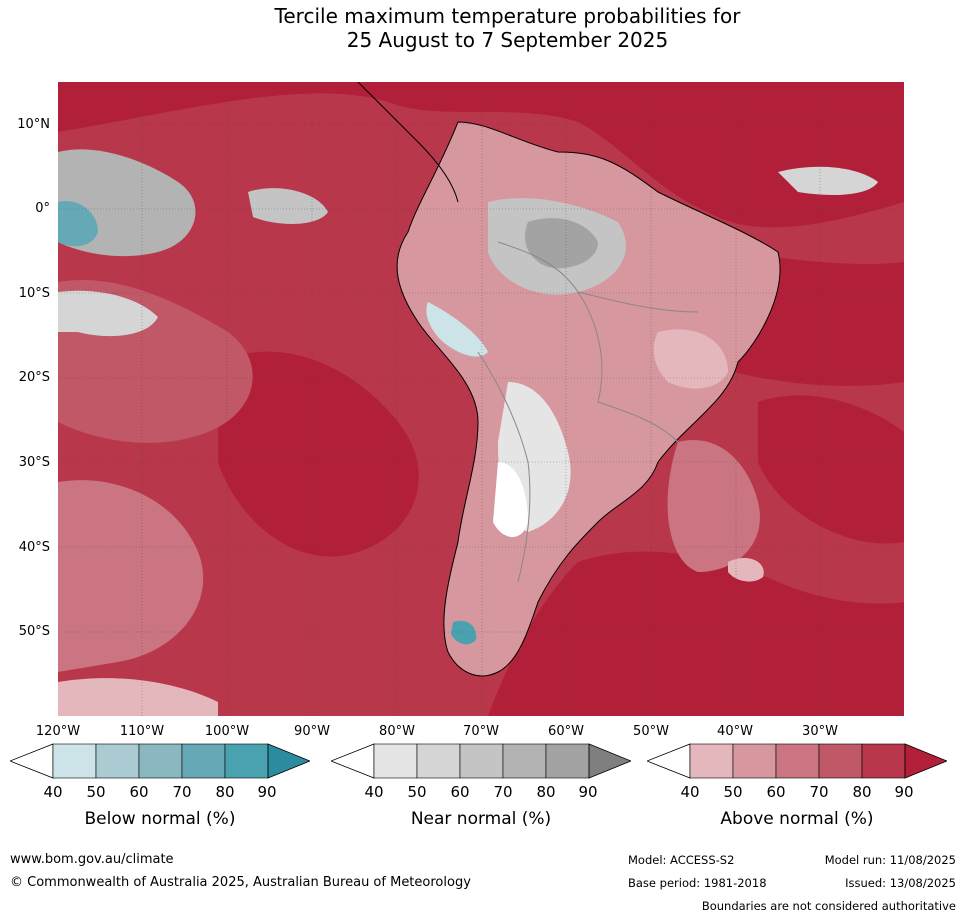 This screenshot has height=919, width=965. I want to click on colorbar-above, so click(797, 761).